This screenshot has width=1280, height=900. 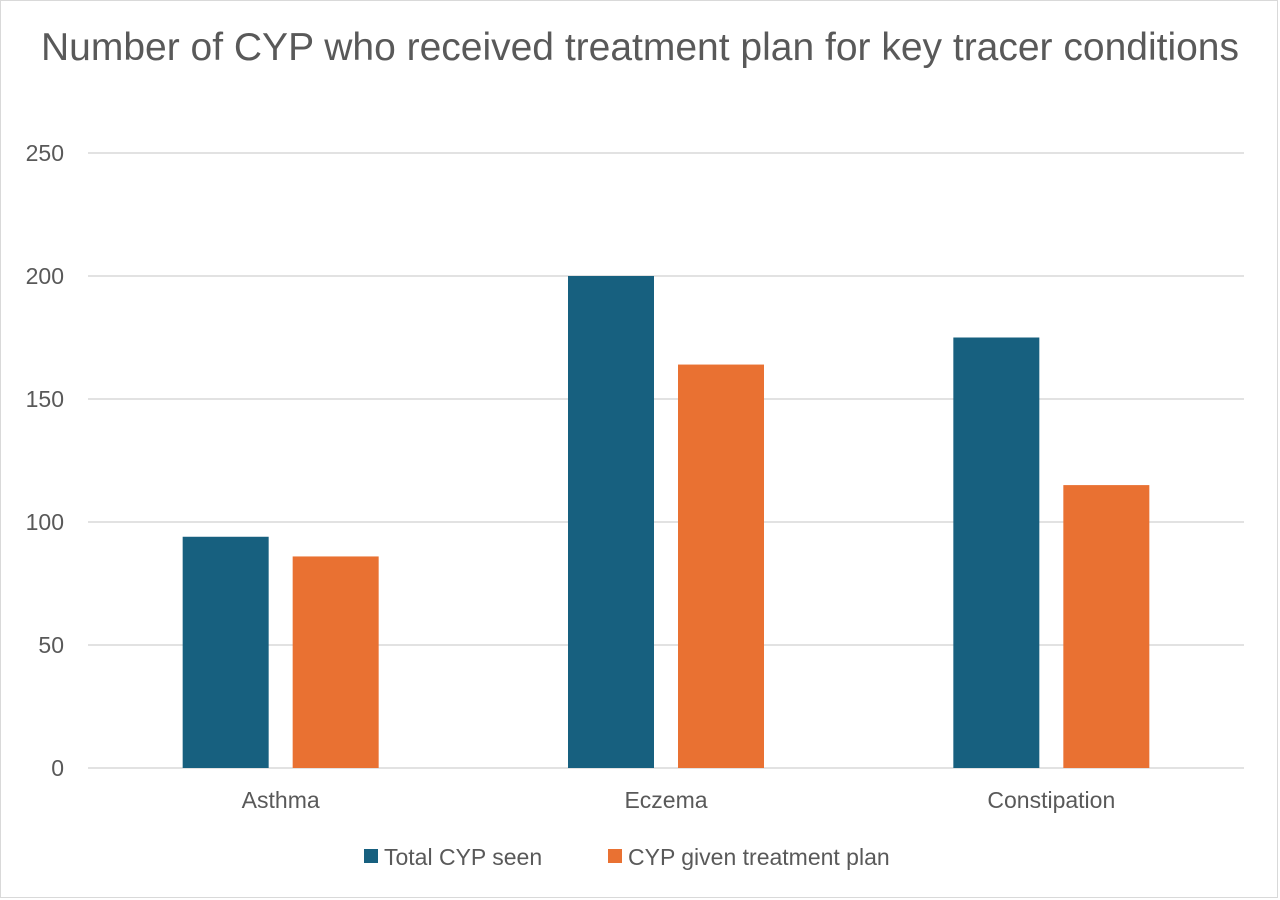 What do you see at coordinates (45, 522) in the screenshot?
I see `y-tick-label-100: 100` at bounding box center [45, 522].